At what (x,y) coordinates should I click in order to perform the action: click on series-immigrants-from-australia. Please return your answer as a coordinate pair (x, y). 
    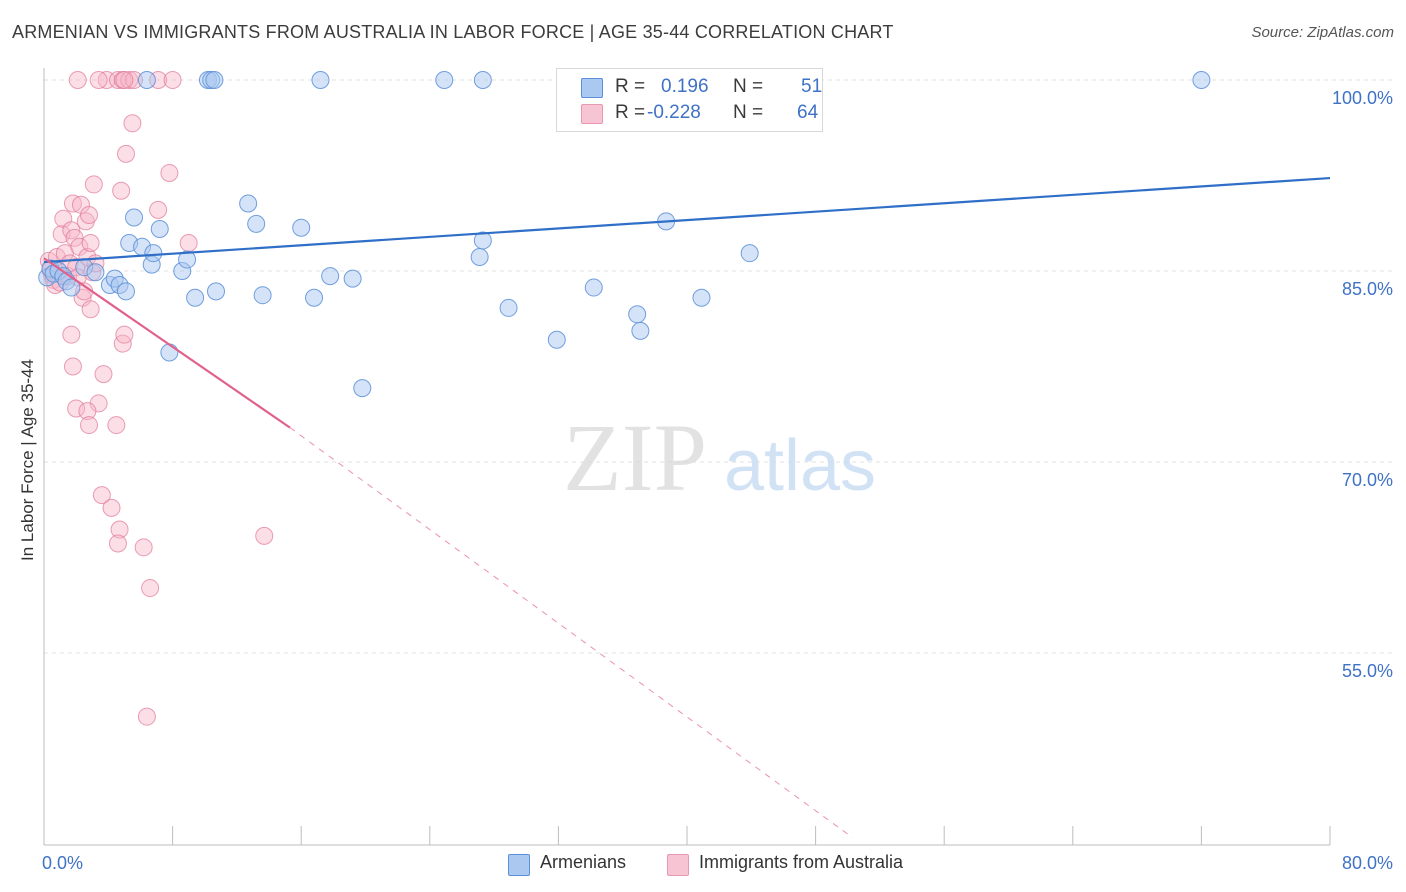
    Looking at the image, I should click on (156, 398).